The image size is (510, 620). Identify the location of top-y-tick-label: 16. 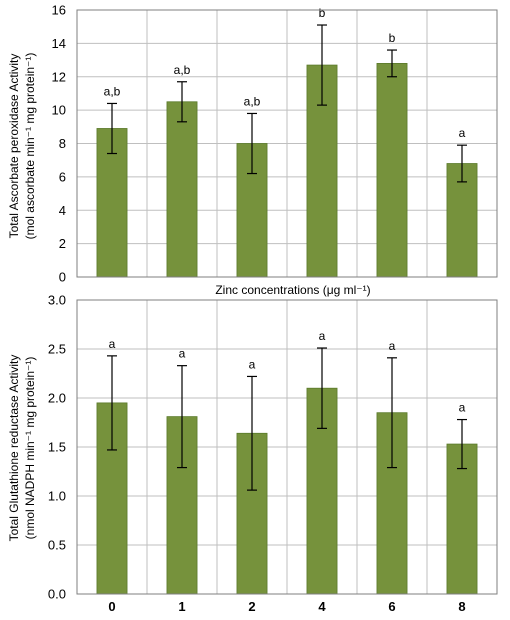
(59, 10).